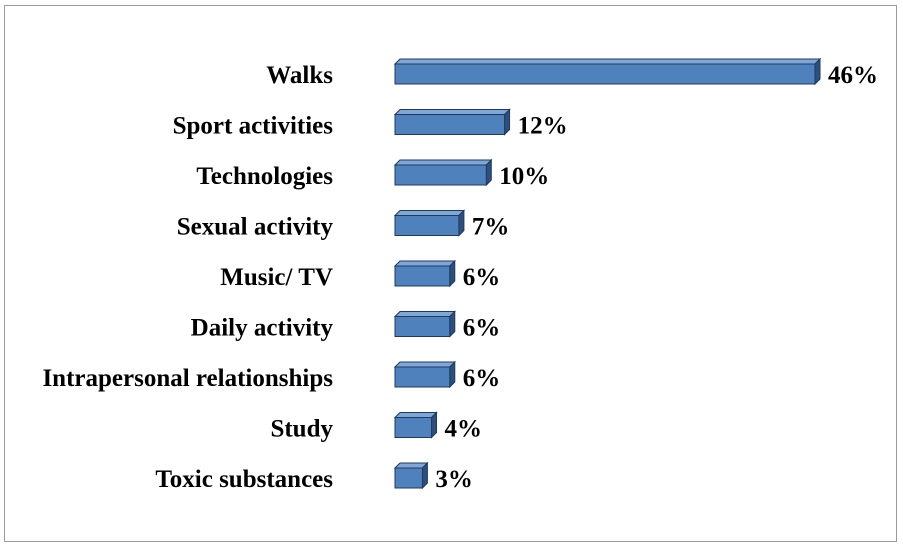  I want to click on value-label-daily-activity: 6%, so click(482, 328).